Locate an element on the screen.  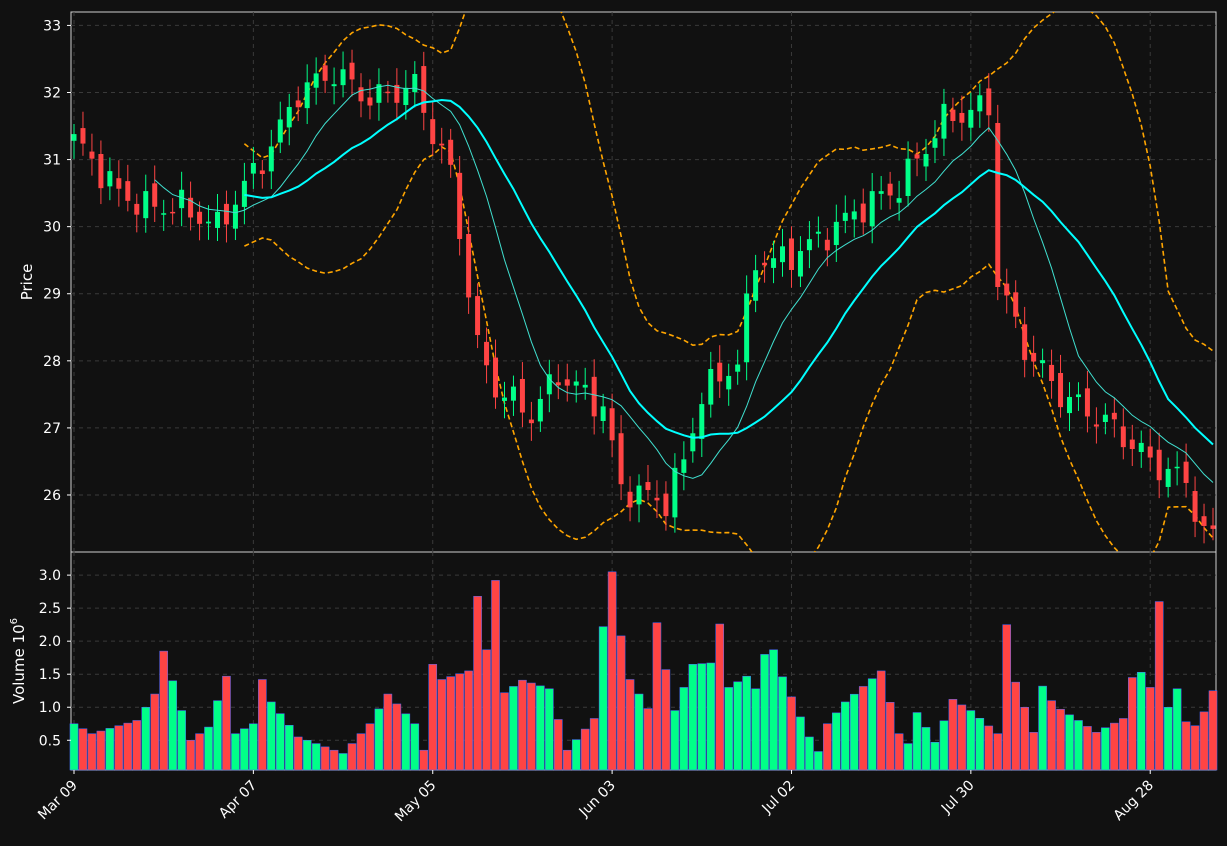
volume-axis-label-exponent: 6 is located at coordinates (14, 621).